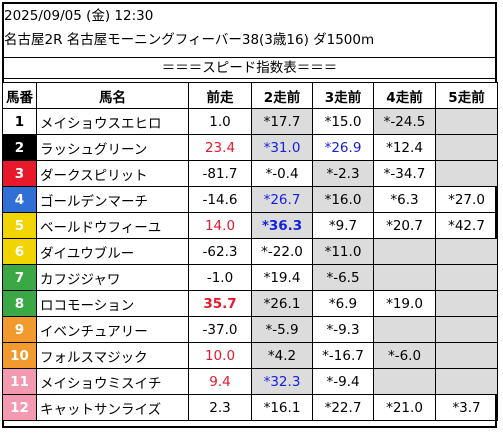 Image resolution: width=503 pixels, height=434 pixels. What do you see at coordinates (282, 407) in the screenshot?
I see `index-cell-2: *16.1` at bounding box center [282, 407].